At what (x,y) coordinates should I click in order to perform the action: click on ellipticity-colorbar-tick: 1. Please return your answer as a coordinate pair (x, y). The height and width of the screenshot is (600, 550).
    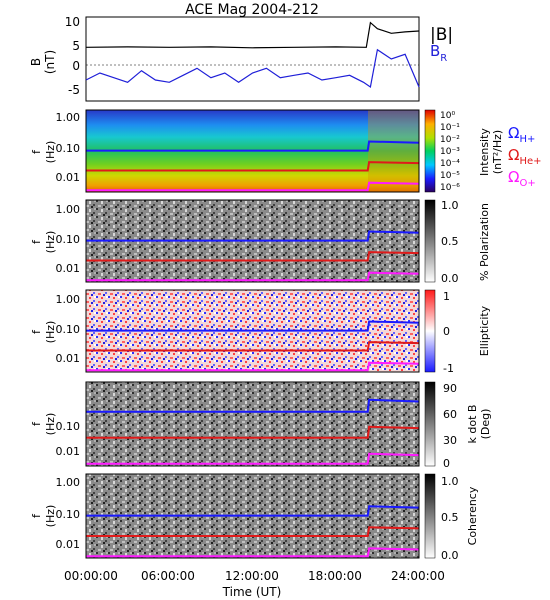
    Looking at the image, I should click on (446, 296).